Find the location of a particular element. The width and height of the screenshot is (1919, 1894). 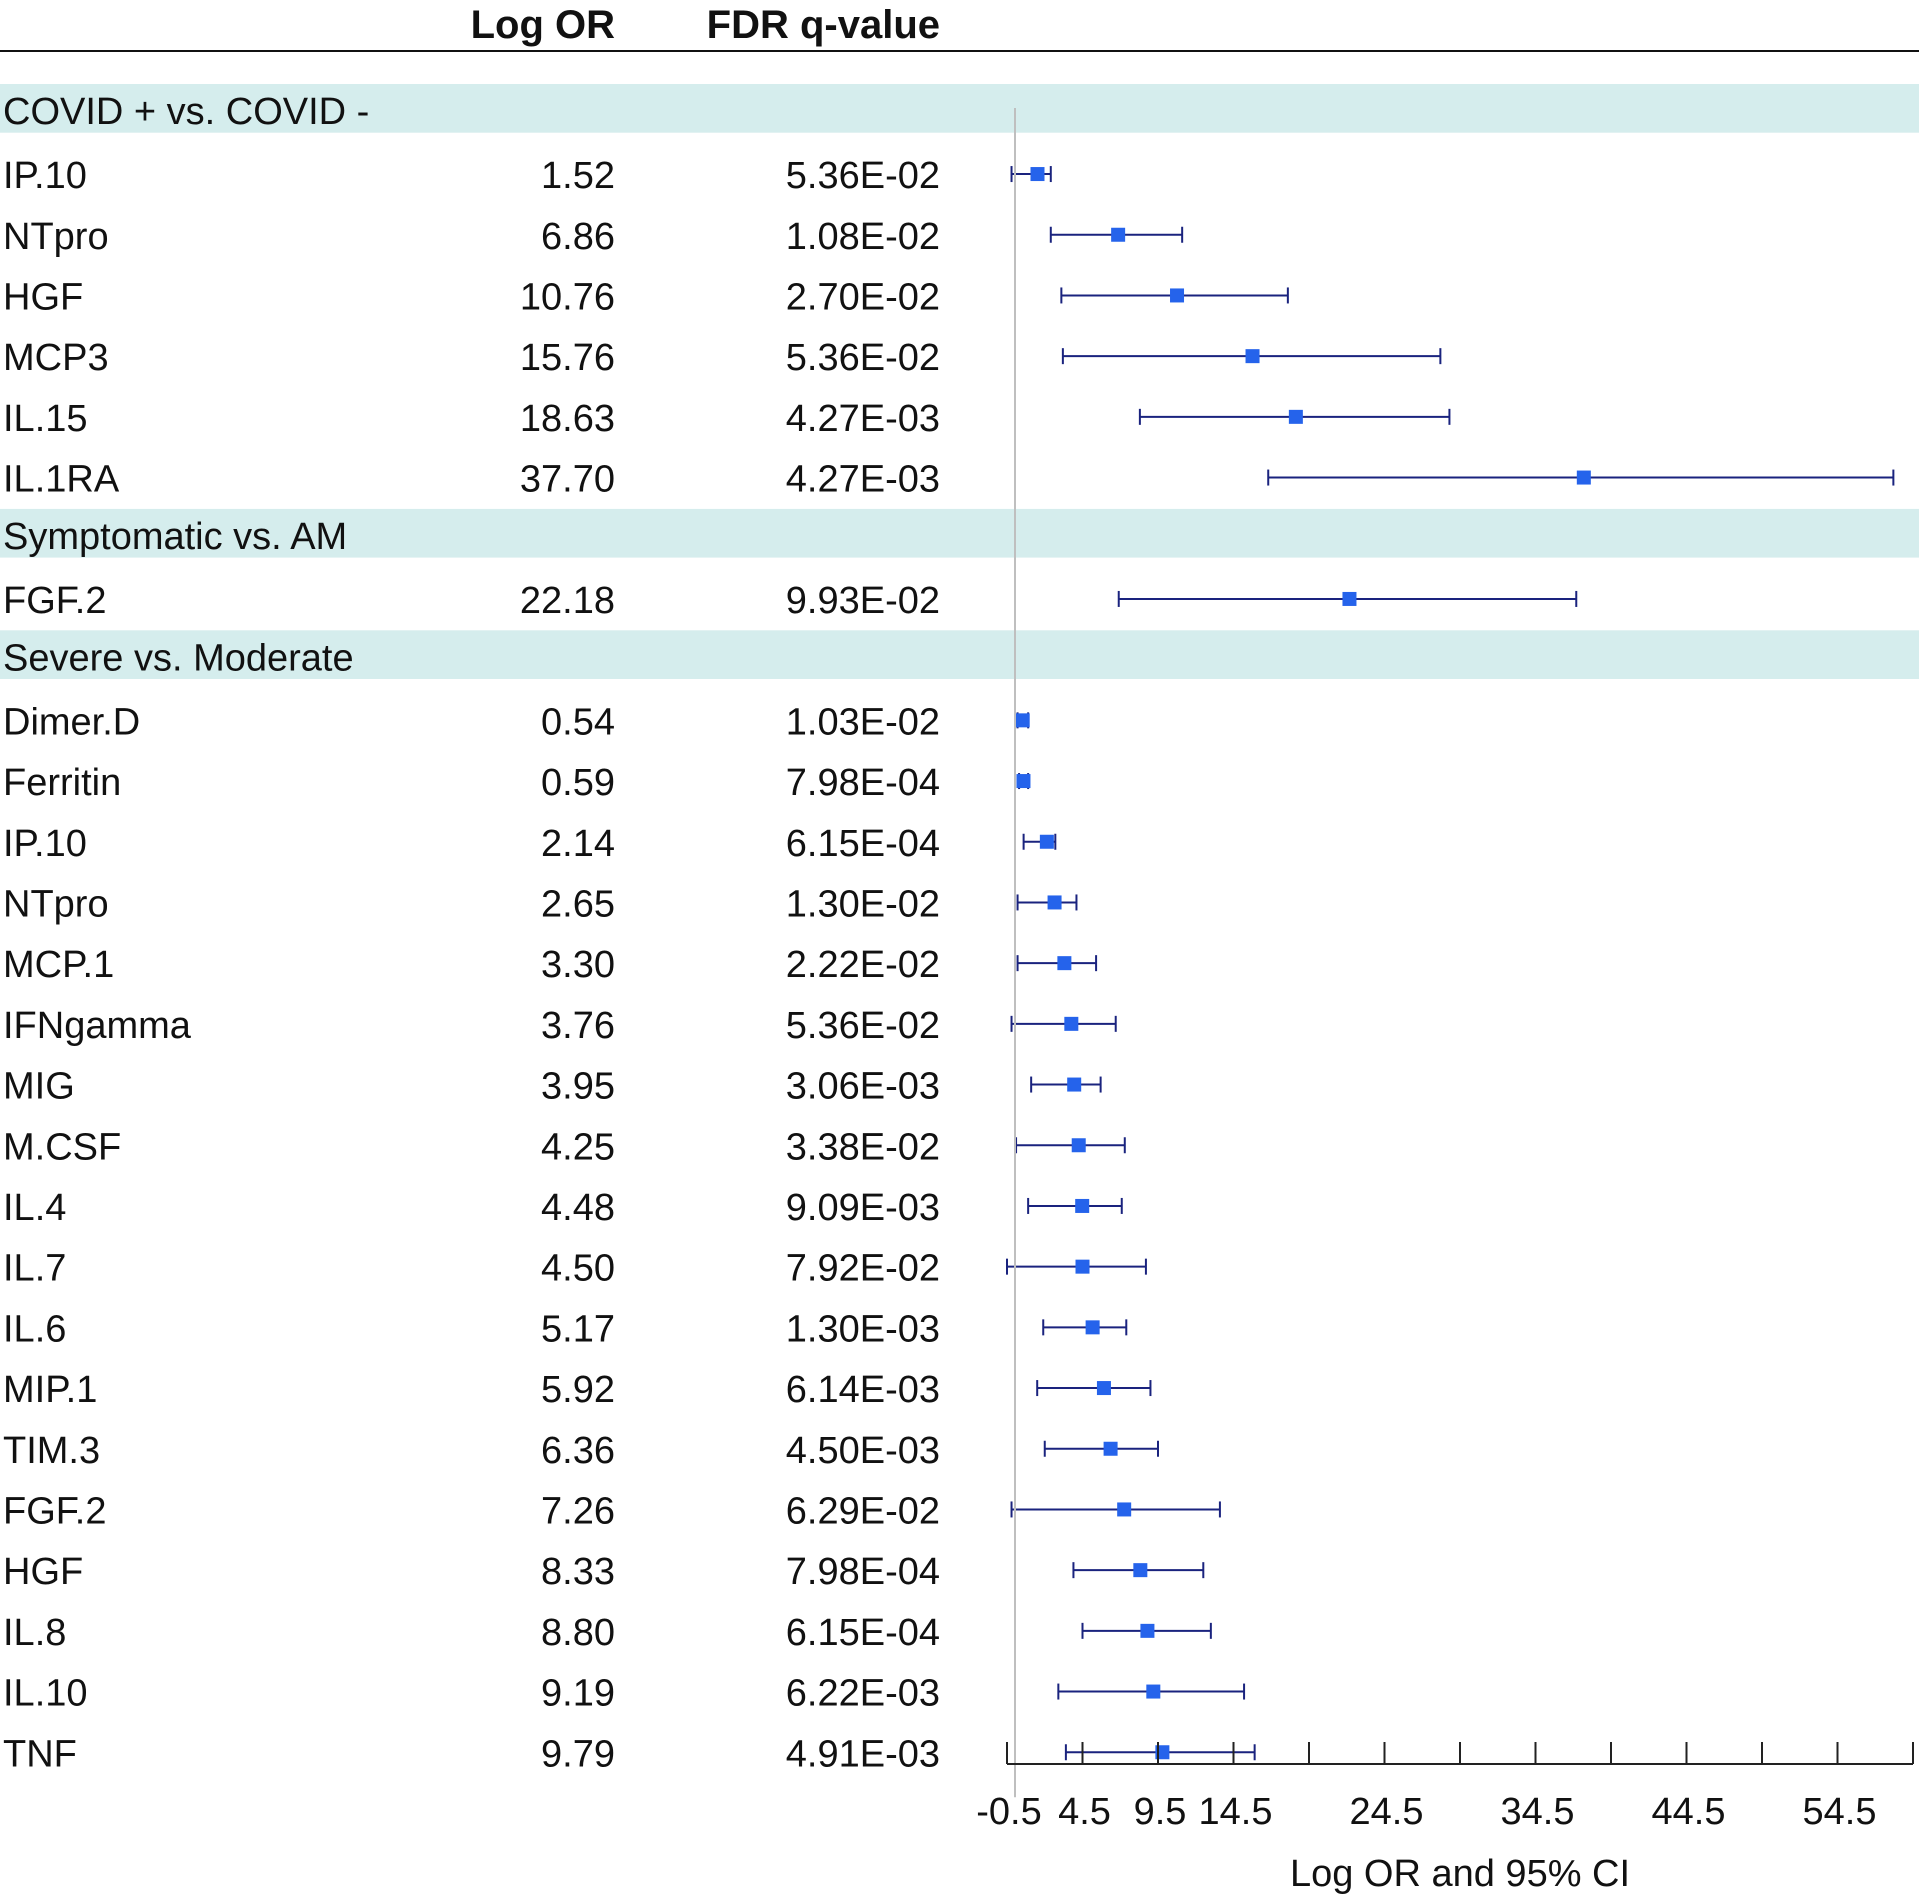

row-fdr-q-value: 4.91E-03 is located at coordinates (863, 1754).